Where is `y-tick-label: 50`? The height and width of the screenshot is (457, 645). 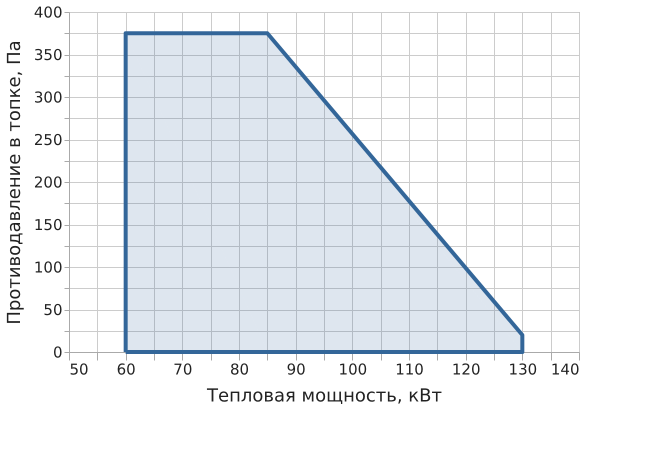
y-tick-label: 50 is located at coordinates (52, 310).